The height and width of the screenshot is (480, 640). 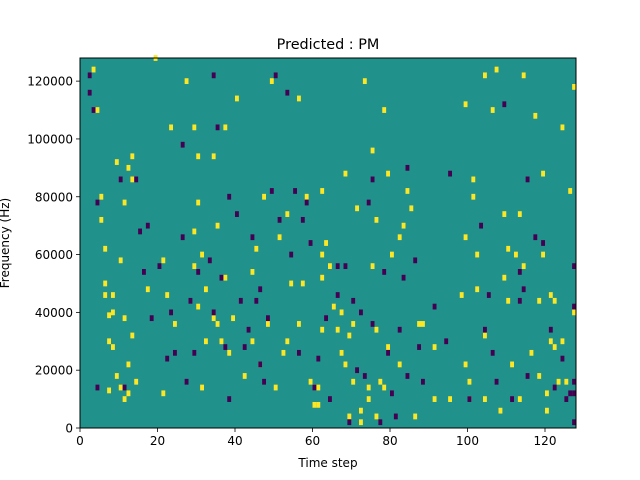 What do you see at coordinates (389, 441) in the screenshot?
I see `x-tick-label: 80` at bounding box center [389, 441].